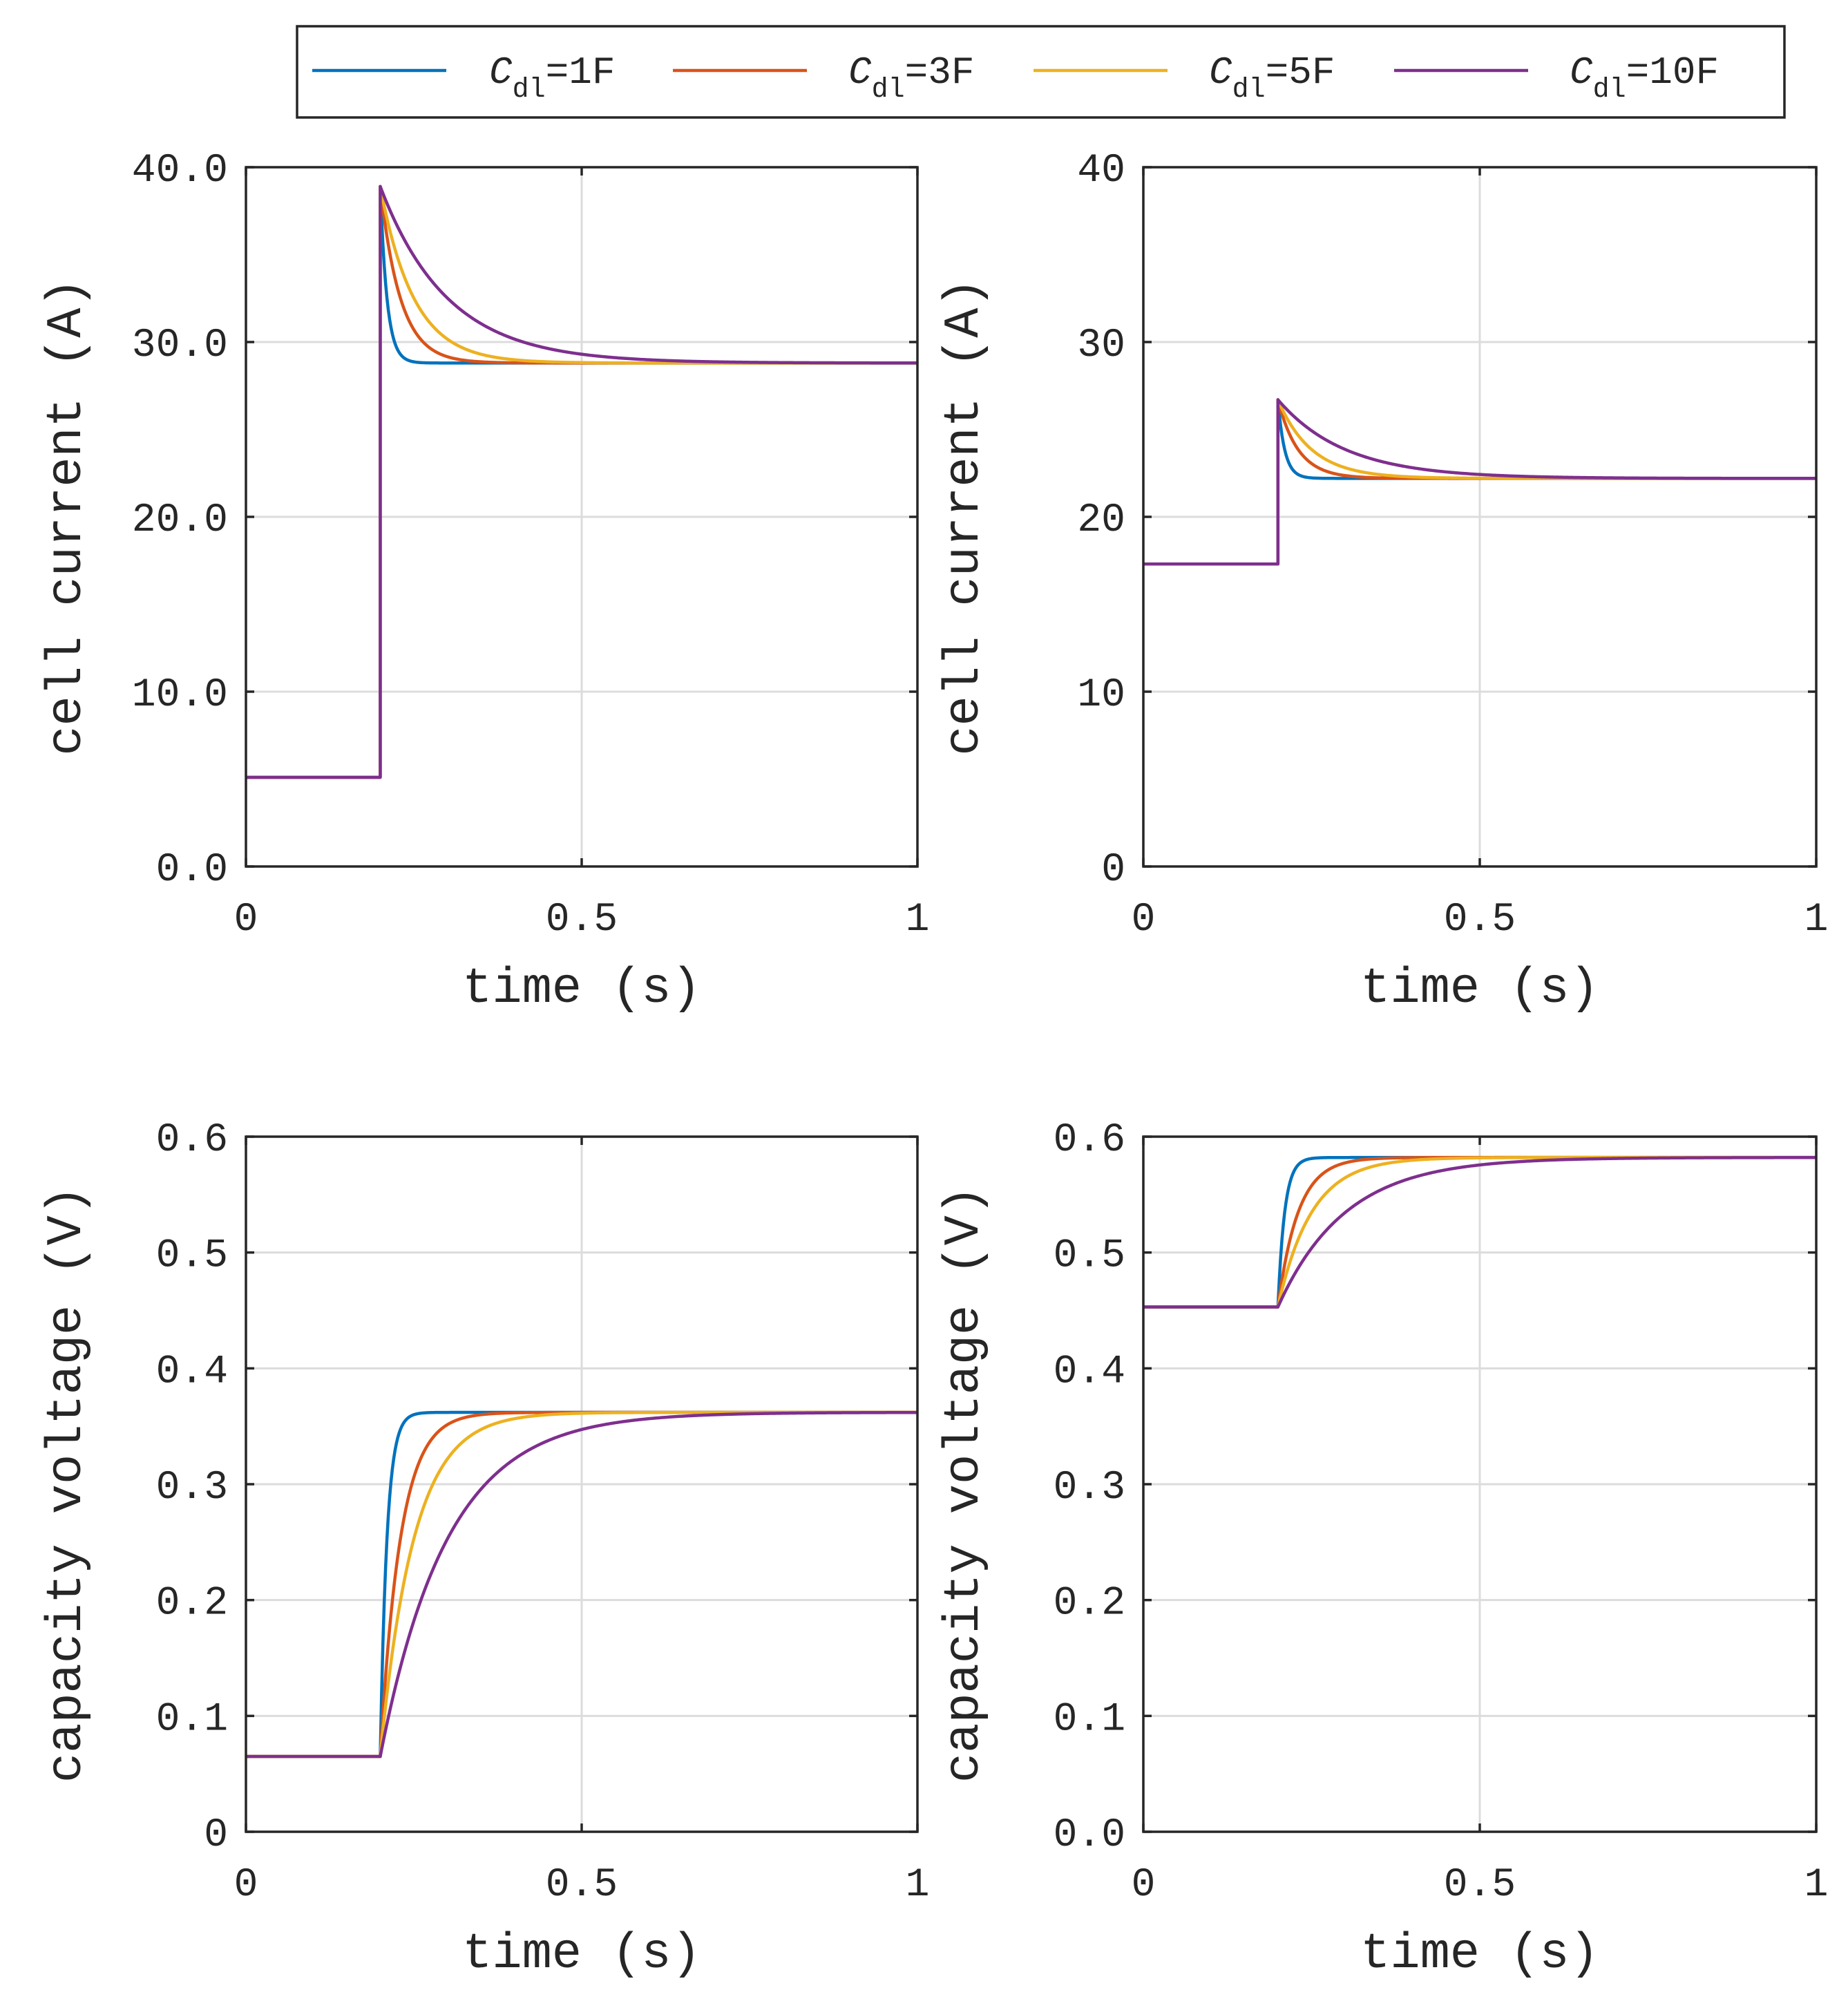  I want to click on legend-entry: Cdl=10F, so click(1556, 78).